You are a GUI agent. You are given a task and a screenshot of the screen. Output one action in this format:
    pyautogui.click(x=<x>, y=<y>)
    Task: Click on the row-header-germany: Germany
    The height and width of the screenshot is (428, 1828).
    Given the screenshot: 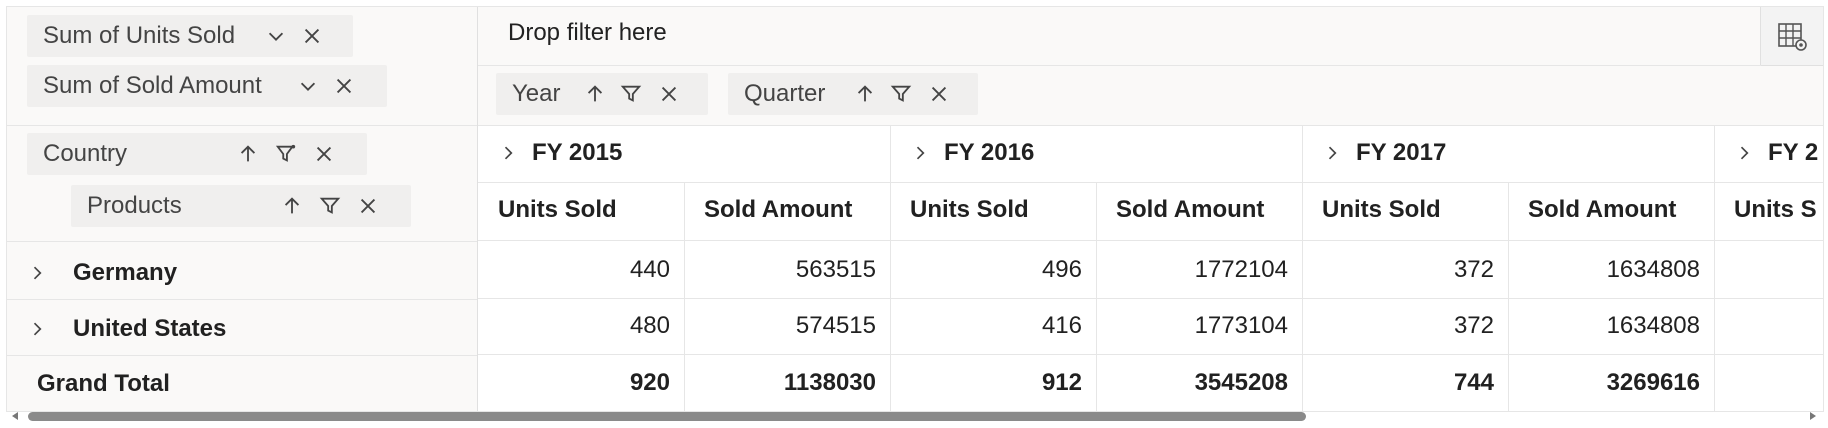 What is the action you would take?
    pyautogui.click(x=102, y=273)
    